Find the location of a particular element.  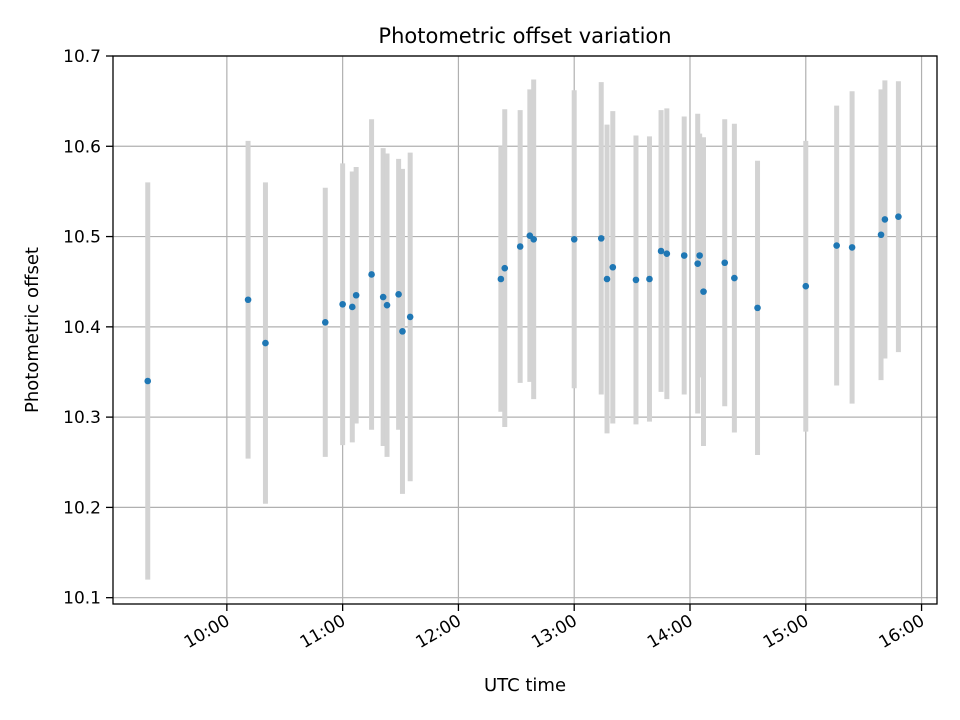

y-tick-label: 10.5 is located at coordinates (82, 238).